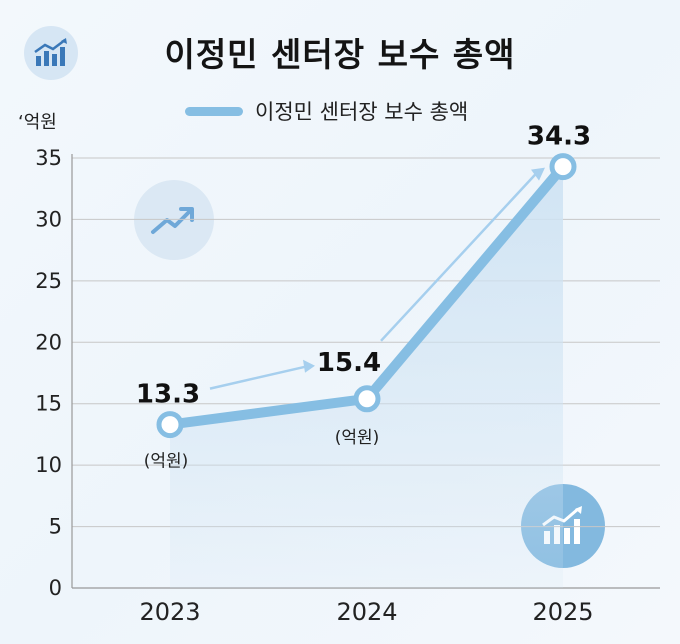  What do you see at coordinates (48, 158) in the screenshot?
I see `y-tick-label: 35` at bounding box center [48, 158].